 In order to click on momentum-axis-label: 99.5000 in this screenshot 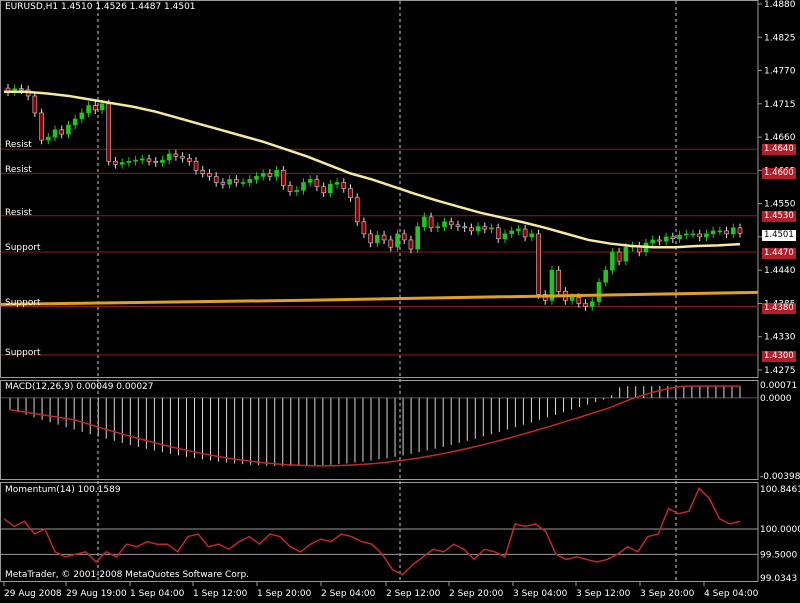, I will do `click(778, 555)`.